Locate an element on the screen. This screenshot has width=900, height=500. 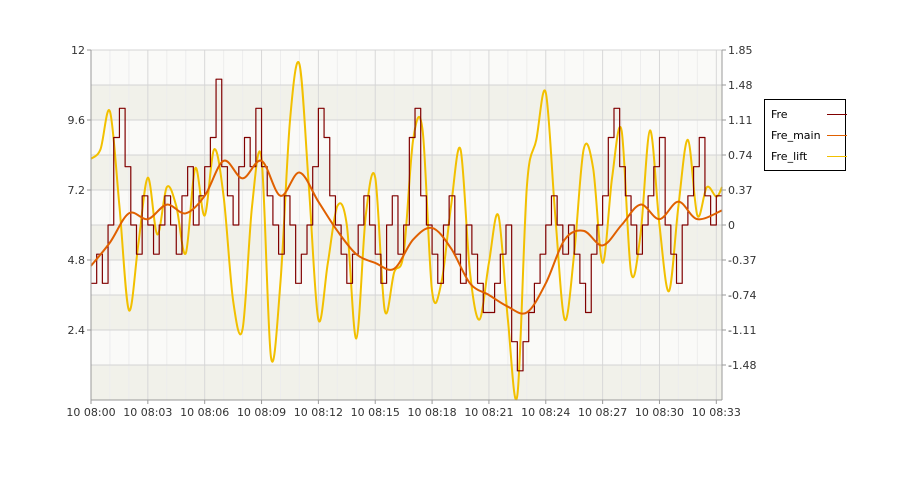
x-axis-tick-label: 10 08:06 is located at coordinates (204, 412).